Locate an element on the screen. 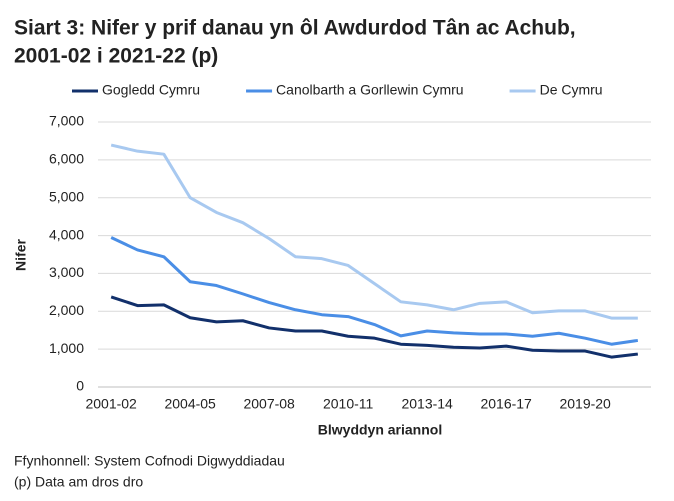 The height and width of the screenshot is (501, 674). y-tick-label: 3,000 is located at coordinates (66, 272).